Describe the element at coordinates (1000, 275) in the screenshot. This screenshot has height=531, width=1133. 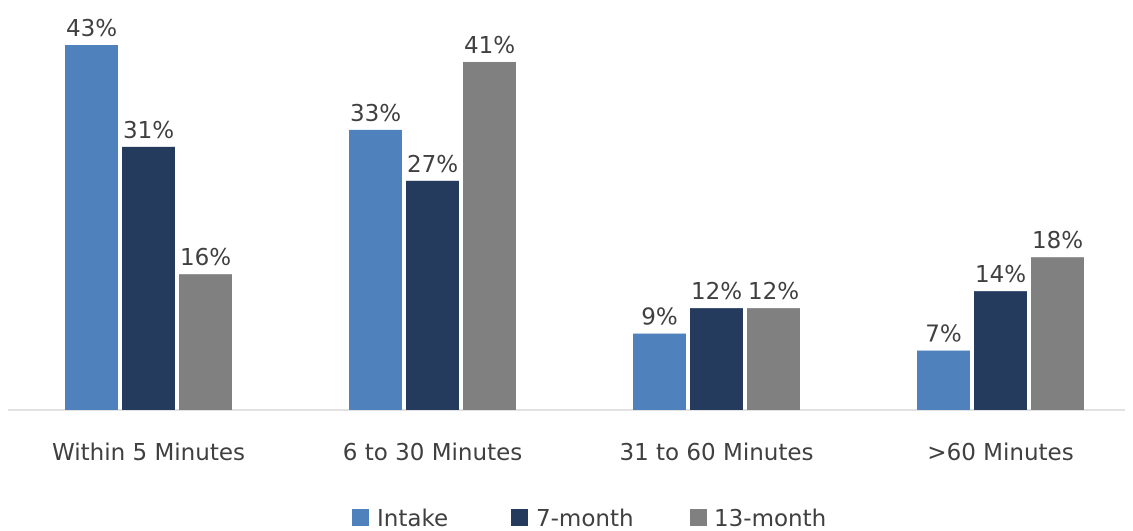
I see `data-label-60-minutes-7-month: 14%` at that location.